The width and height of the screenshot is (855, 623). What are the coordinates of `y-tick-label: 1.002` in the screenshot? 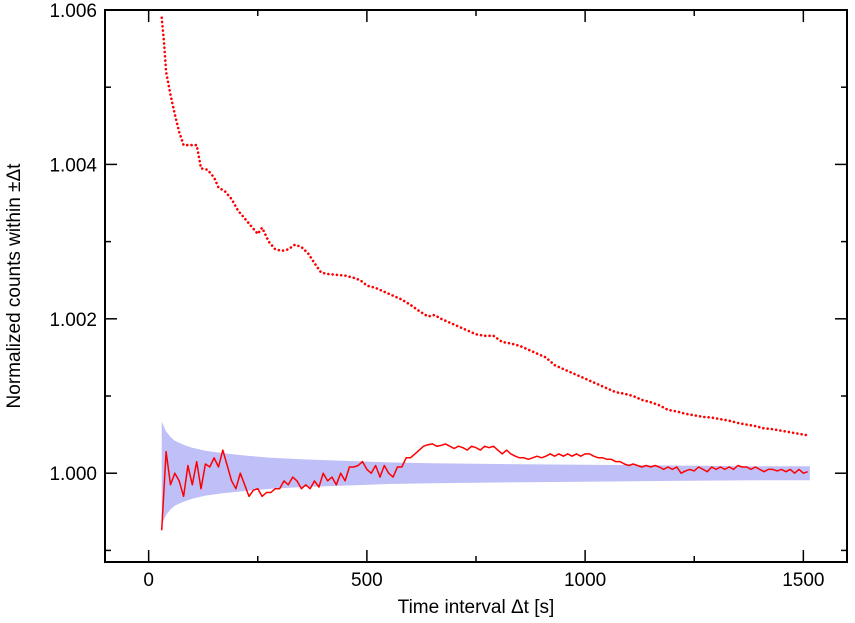 It's located at (73, 320).